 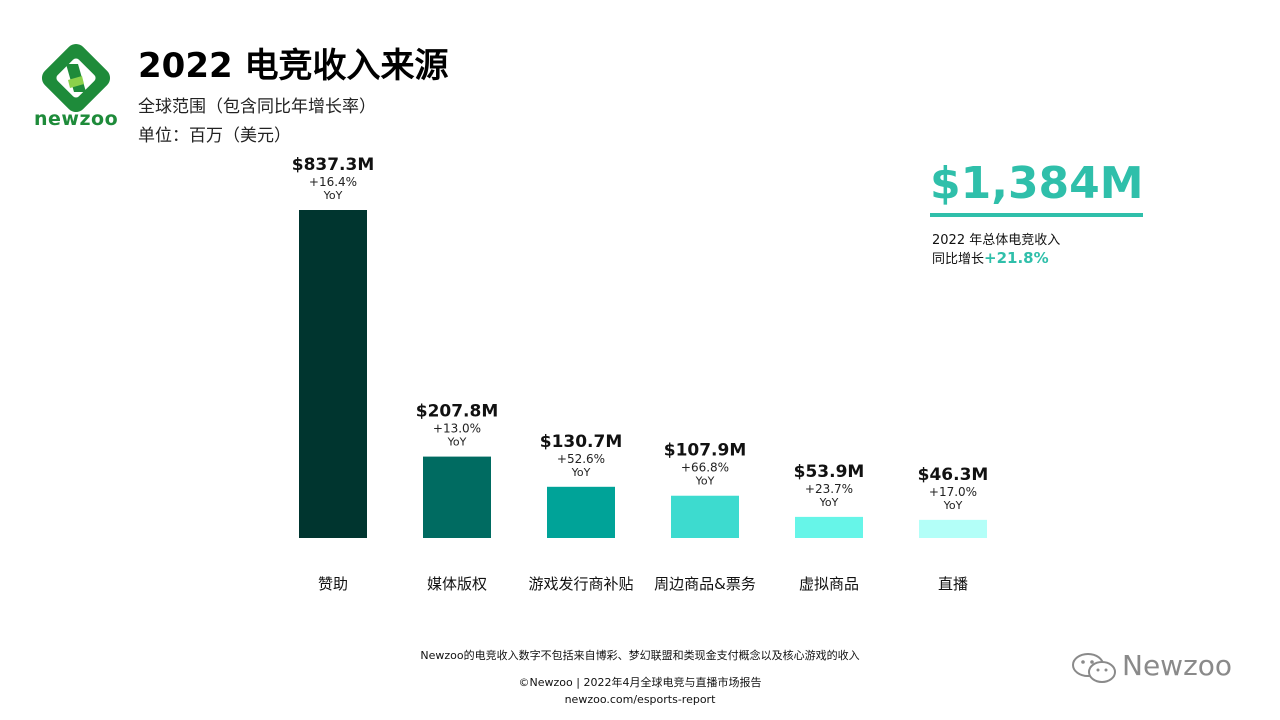 I want to click on category-label: 直播, so click(x=953, y=584).